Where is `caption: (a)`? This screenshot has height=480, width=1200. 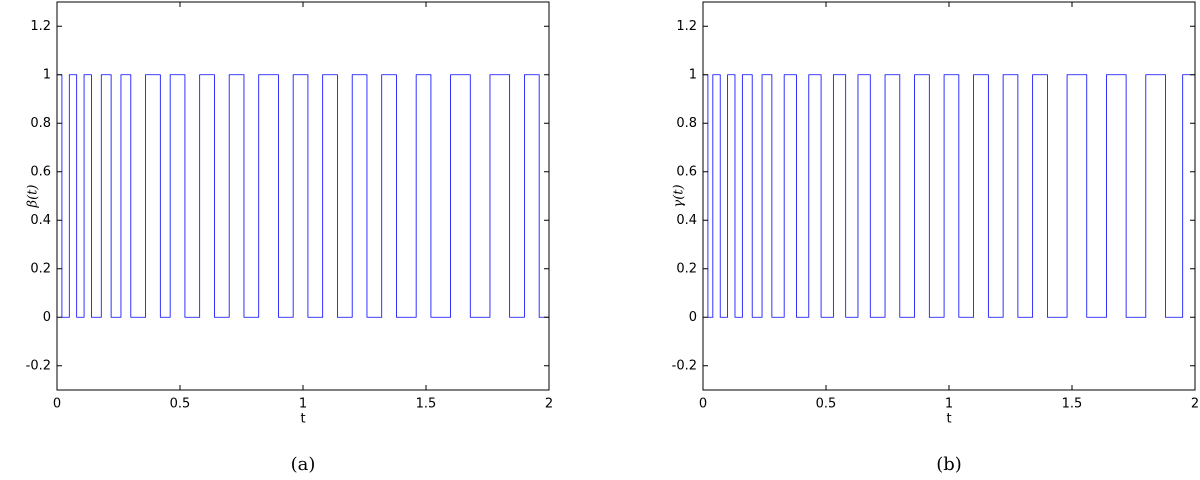
caption: (a) is located at coordinates (303, 464).